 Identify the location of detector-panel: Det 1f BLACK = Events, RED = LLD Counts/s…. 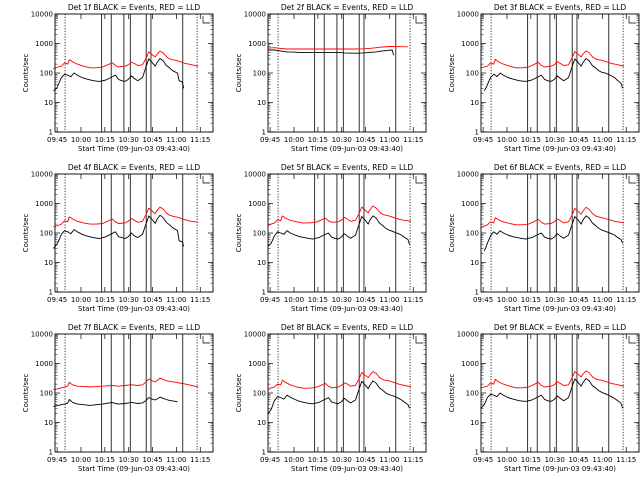
(118, 78).